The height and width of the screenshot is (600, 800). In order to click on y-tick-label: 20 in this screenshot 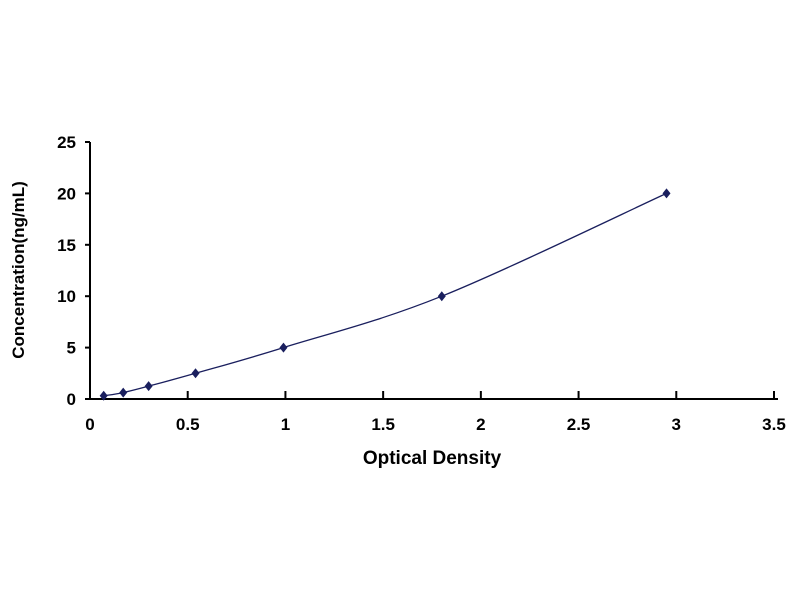, I will do `click(66, 193)`.